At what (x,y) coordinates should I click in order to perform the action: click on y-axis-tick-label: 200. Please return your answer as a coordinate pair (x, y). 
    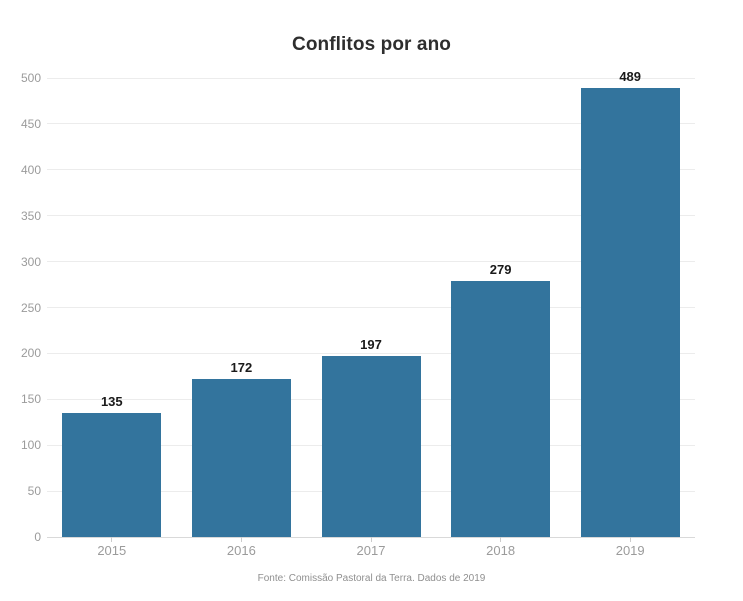
    Looking at the image, I should click on (30, 353).